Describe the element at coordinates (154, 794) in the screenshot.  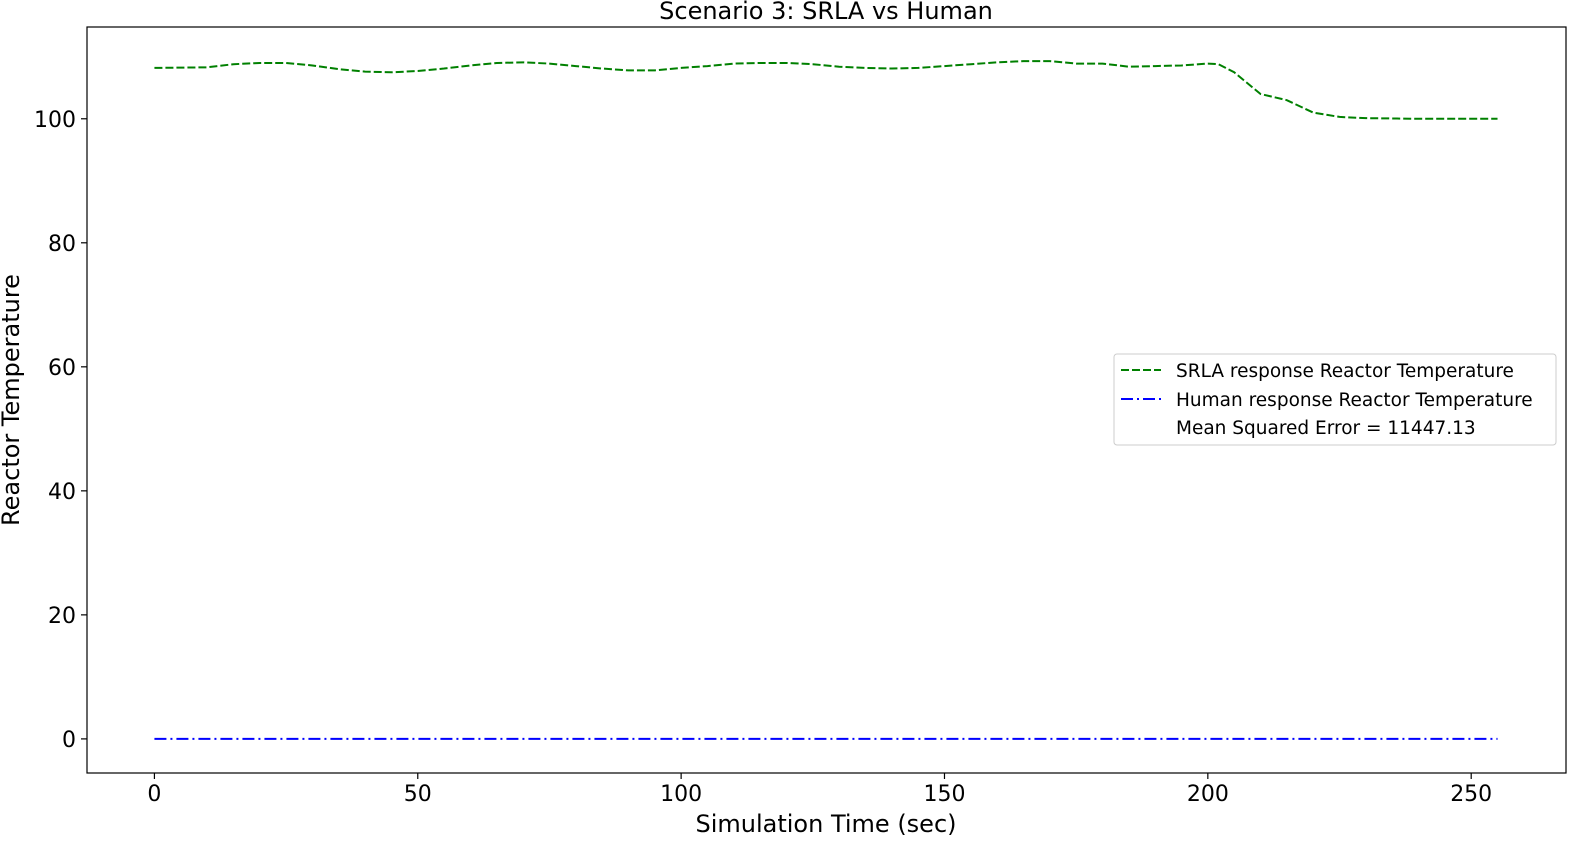
I see `x-tick-label: 0` at that location.